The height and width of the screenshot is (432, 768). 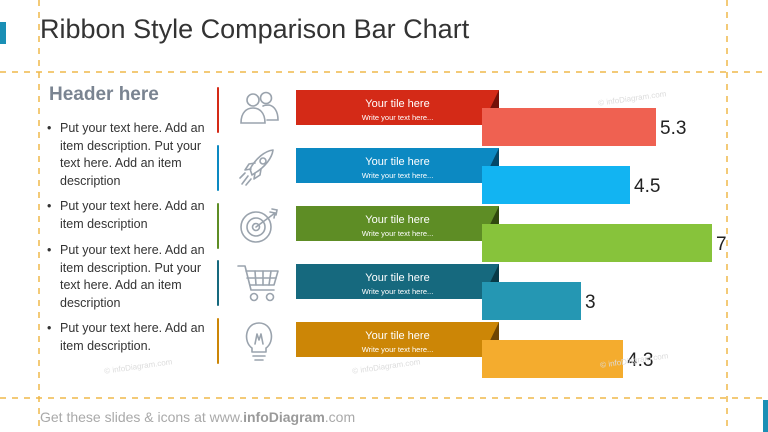 What do you see at coordinates (104, 94) in the screenshot?
I see `sidebar-header: Header here` at bounding box center [104, 94].